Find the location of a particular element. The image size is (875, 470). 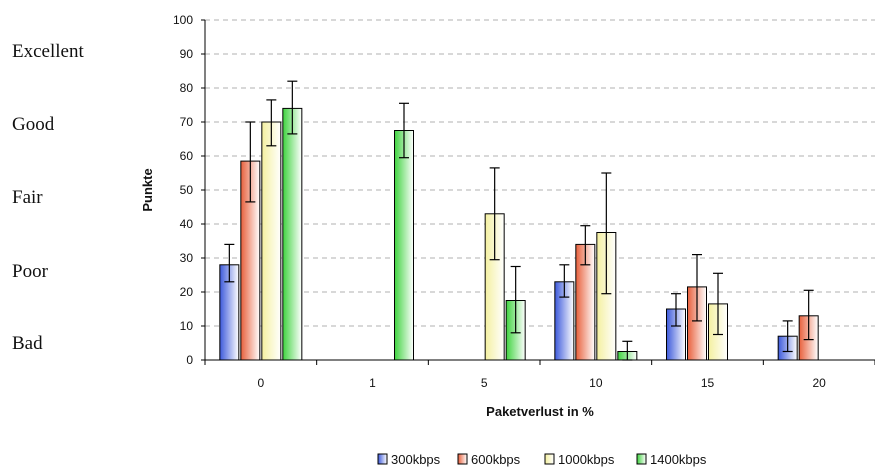

y-tick-label: 10 is located at coordinates (187, 326).